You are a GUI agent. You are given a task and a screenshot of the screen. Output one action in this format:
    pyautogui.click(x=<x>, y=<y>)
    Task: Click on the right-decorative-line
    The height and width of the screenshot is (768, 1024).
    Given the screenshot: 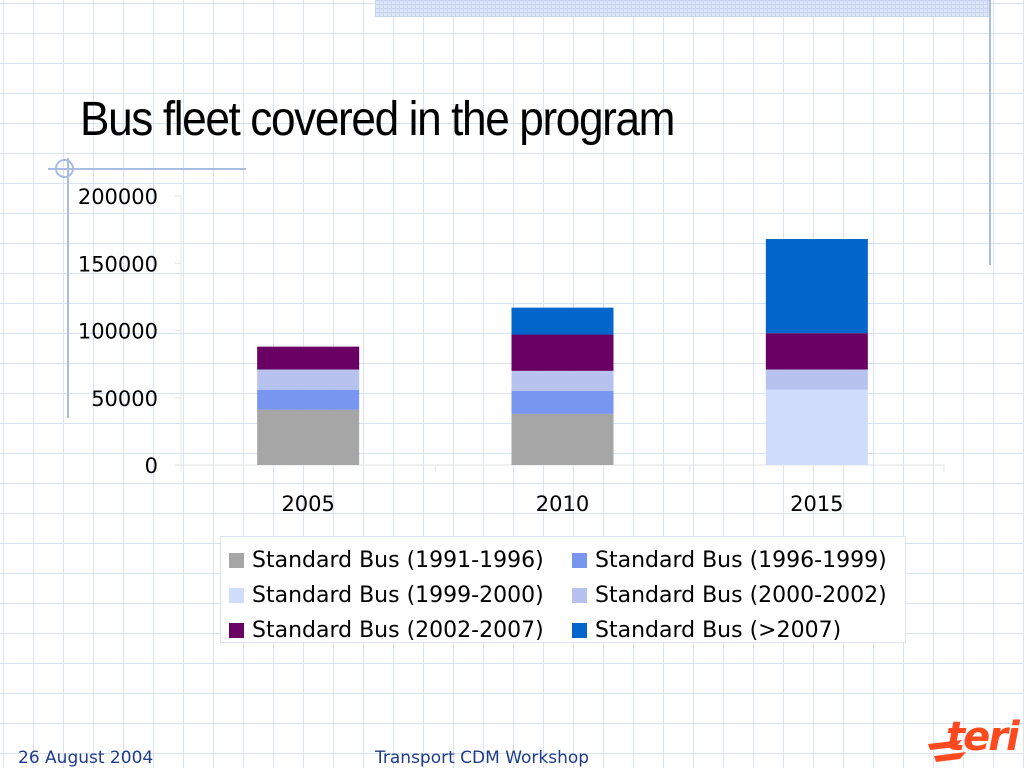 What is the action you would take?
    pyautogui.click(x=990, y=132)
    